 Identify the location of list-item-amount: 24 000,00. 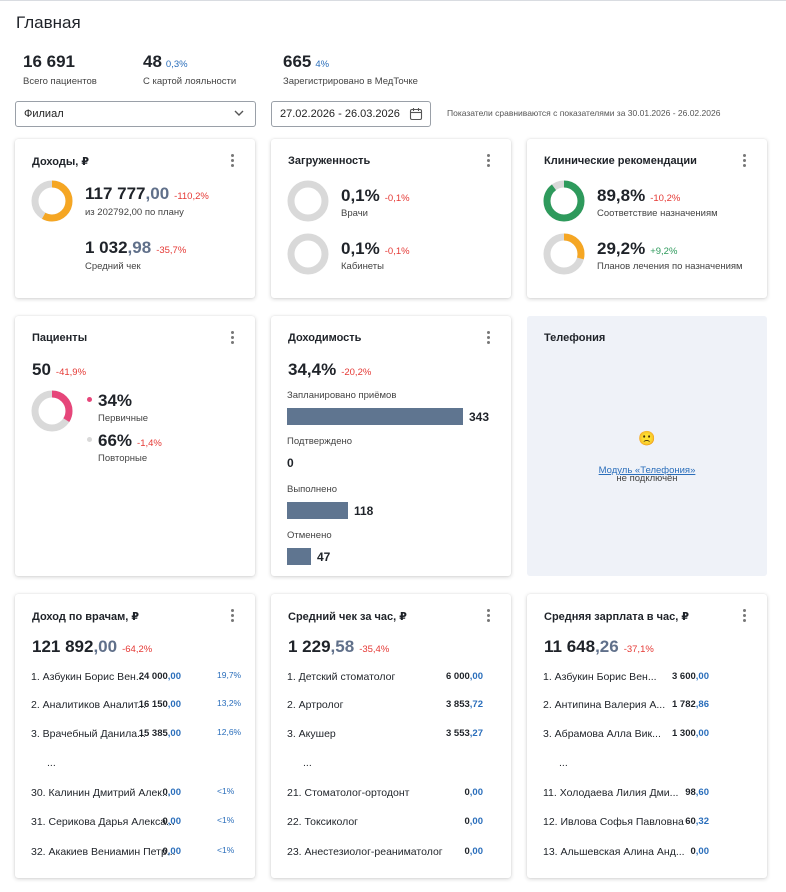
(160, 676).